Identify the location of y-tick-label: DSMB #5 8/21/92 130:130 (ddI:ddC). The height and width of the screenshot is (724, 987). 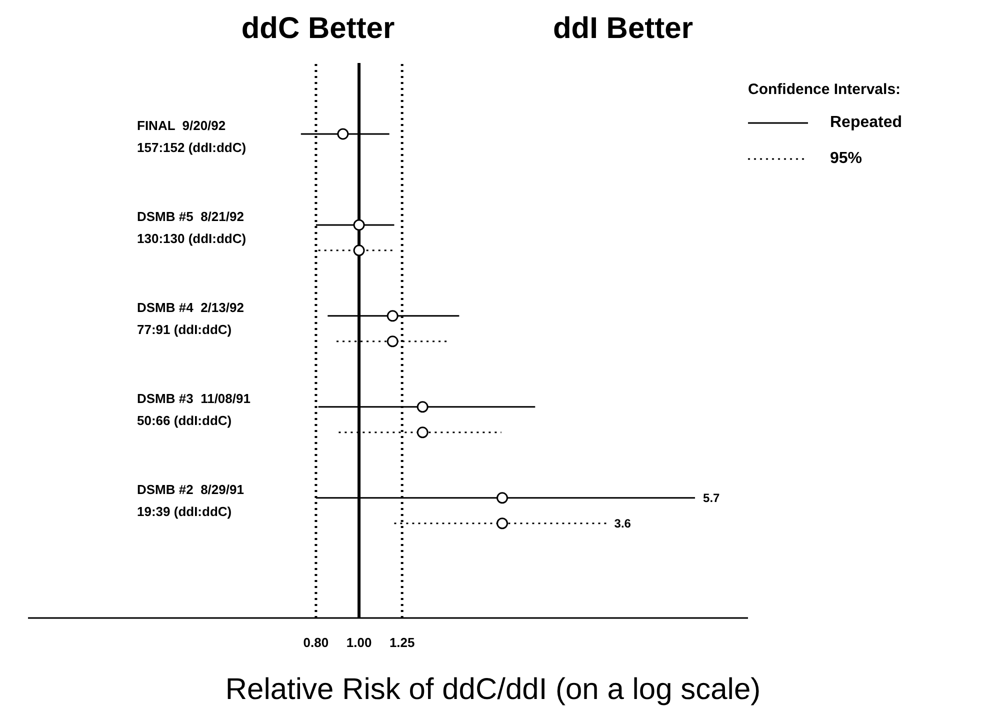
(191, 227).